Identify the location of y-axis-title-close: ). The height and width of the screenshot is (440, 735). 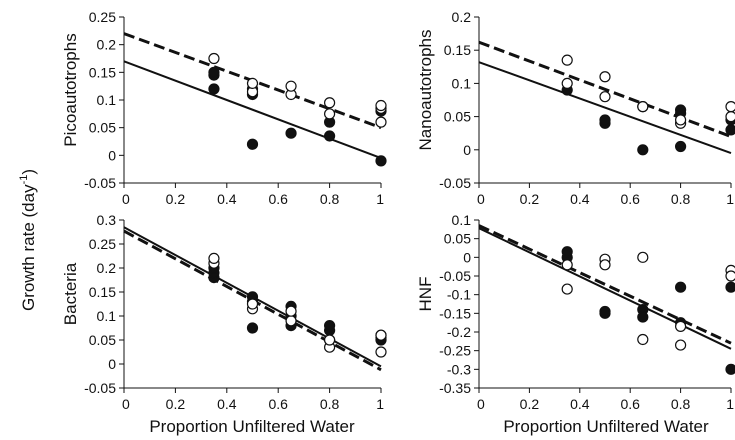
(28, 172).